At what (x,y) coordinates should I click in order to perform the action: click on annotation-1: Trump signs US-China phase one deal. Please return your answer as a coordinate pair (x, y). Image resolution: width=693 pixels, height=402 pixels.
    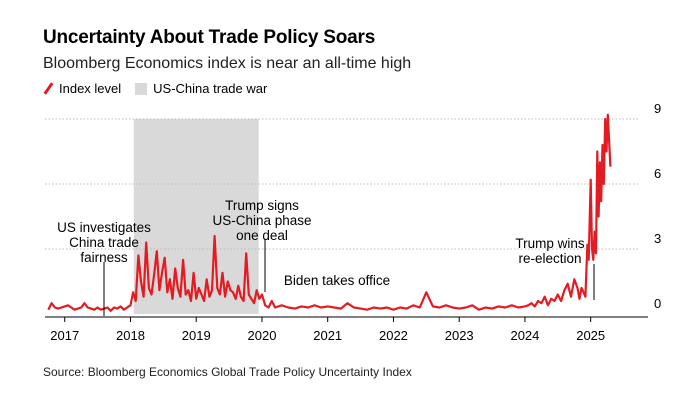
    Looking at the image, I should click on (261, 220).